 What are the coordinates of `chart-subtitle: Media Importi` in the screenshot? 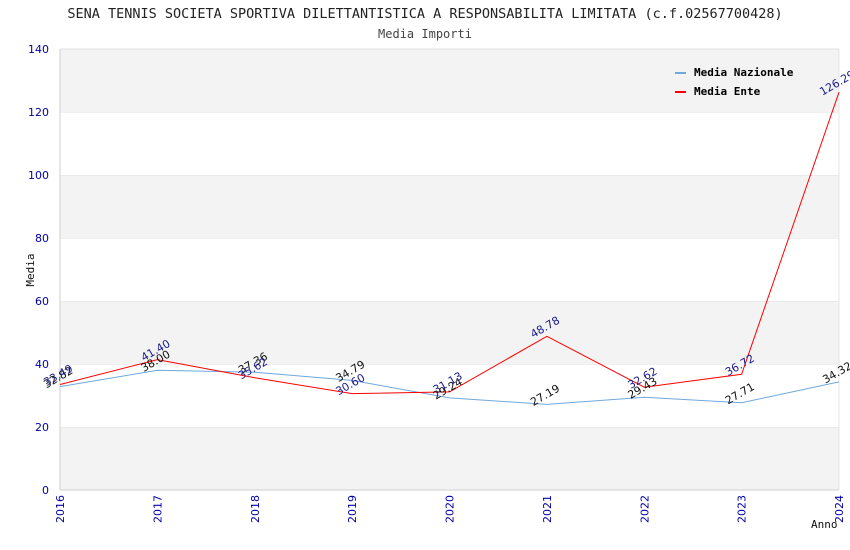 It's located at (425, 34).